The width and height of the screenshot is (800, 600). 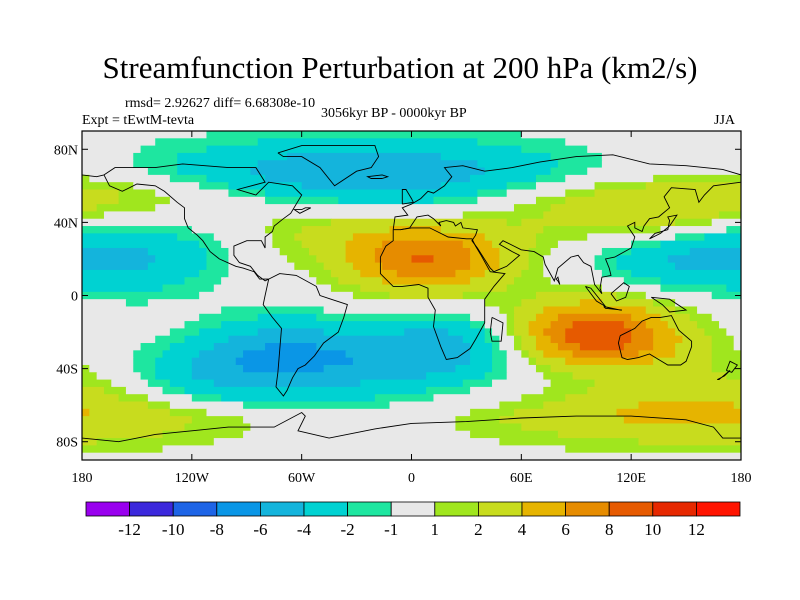 What do you see at coordinates (66, 223) in the screenshot?
I see `y-tick-label: 40N` at bounding box center [66, 223].